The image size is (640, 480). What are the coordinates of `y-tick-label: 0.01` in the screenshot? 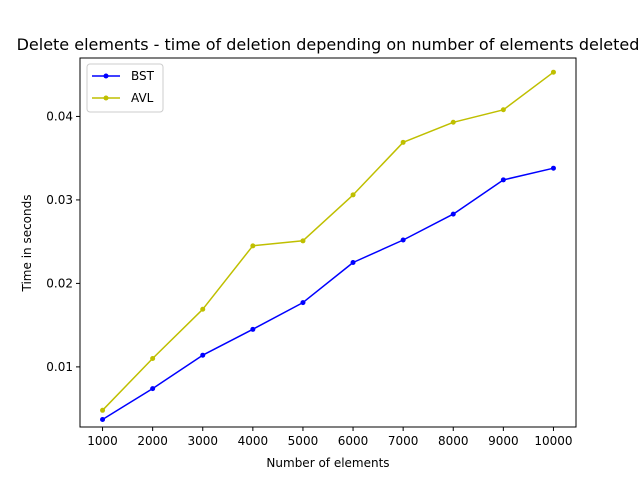 It's located at (59, 367).